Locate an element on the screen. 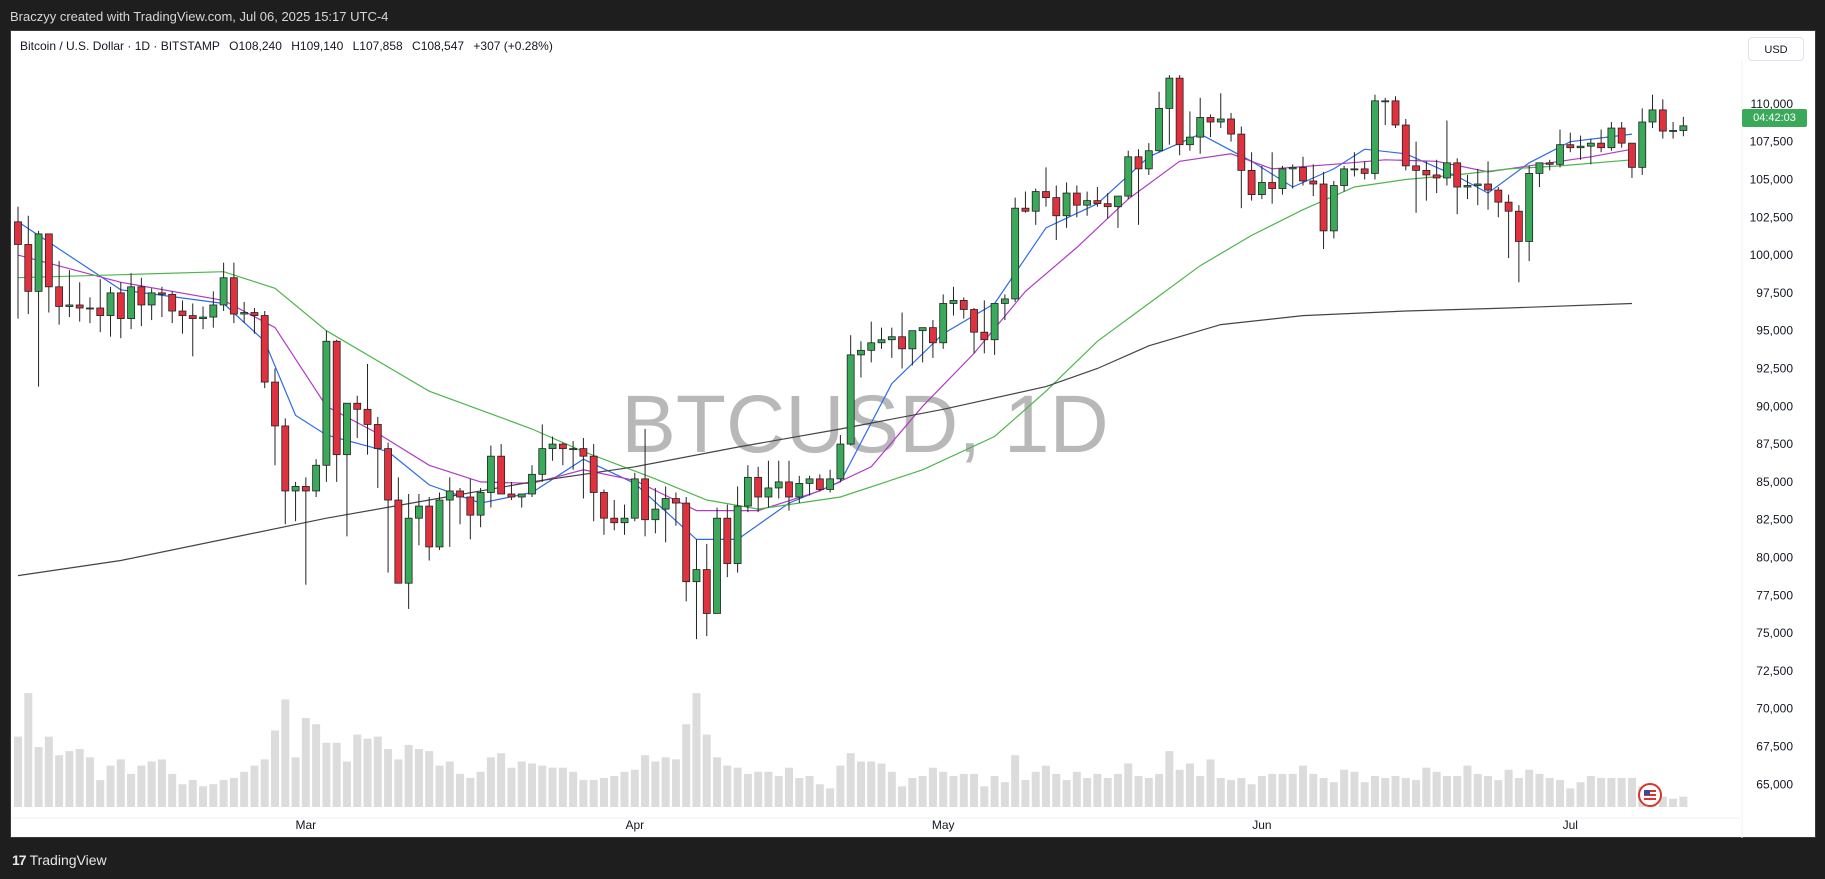 The image size is (1825, 879). y-tick-label: 70,000 is located at coordinates (1774, 709).